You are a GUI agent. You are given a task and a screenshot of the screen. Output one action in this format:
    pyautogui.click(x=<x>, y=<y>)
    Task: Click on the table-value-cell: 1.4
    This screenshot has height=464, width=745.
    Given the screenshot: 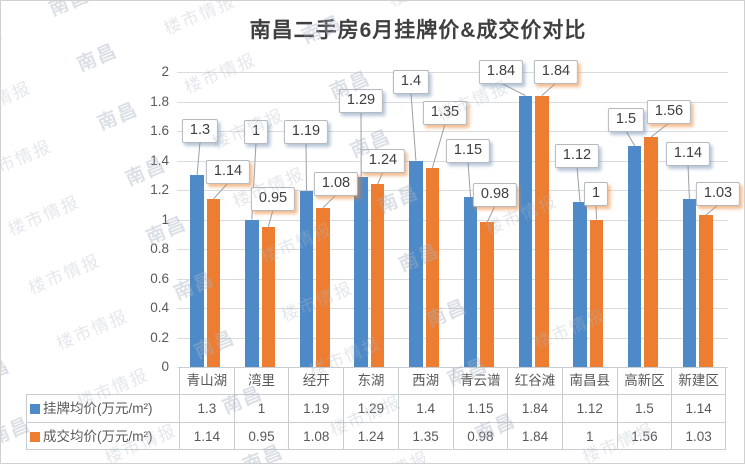 What is the action you would take?
    pyautogui.click(x=425, y=408)
    